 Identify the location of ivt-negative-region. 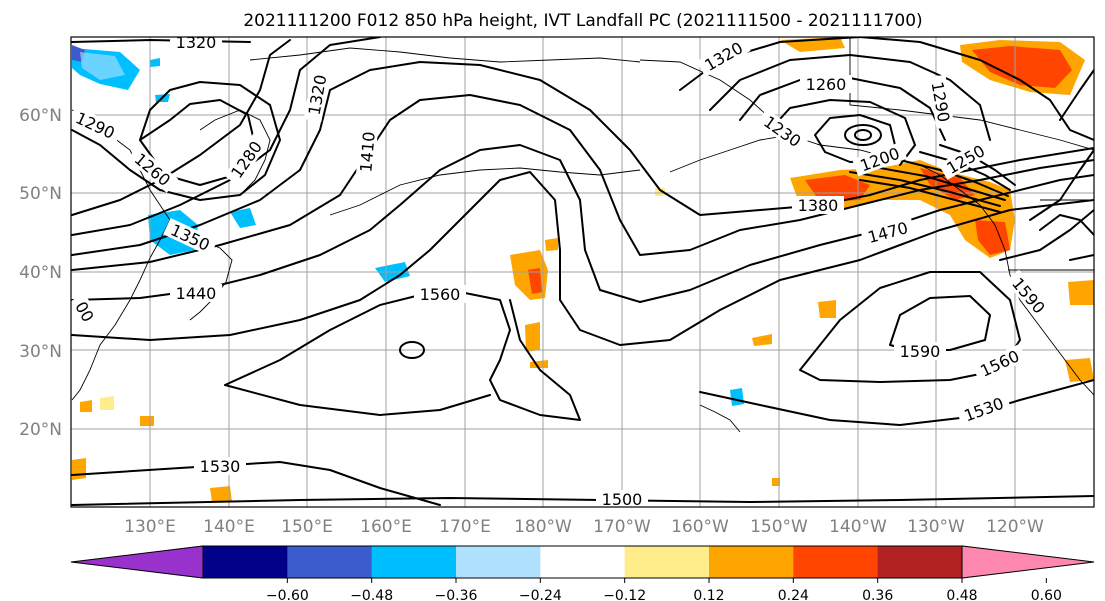
(102, 66).